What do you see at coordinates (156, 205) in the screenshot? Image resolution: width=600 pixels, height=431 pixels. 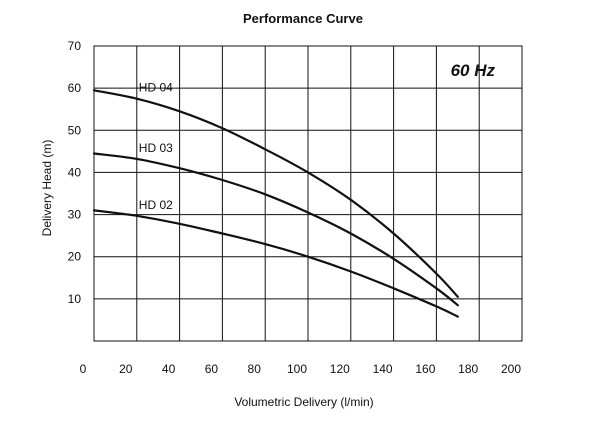 I see `series-label-hd-02: HD 02` at bounding box center [156, 205].